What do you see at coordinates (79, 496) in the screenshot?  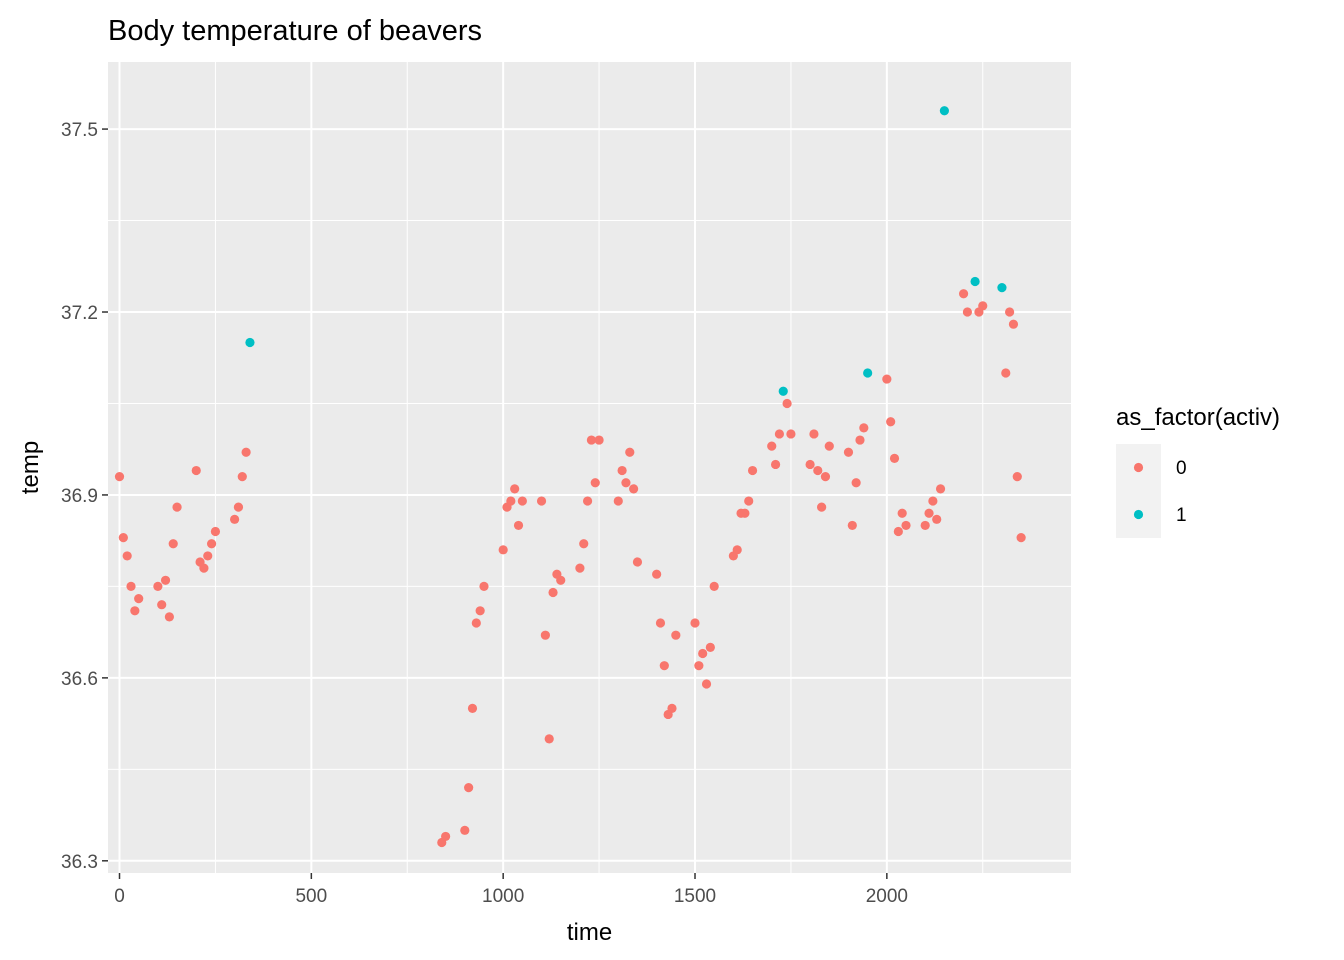 I see `y-tick-label: 36.9` at bounding box center [79, 496].